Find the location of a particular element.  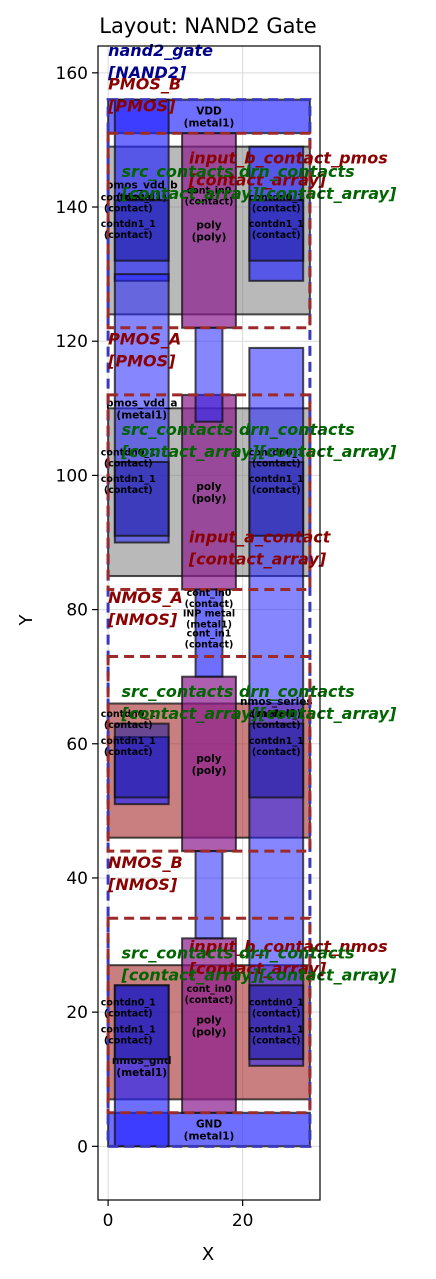

shape-label-out-metal: nmos_series (metal1) is located at coordinates (276, 708).